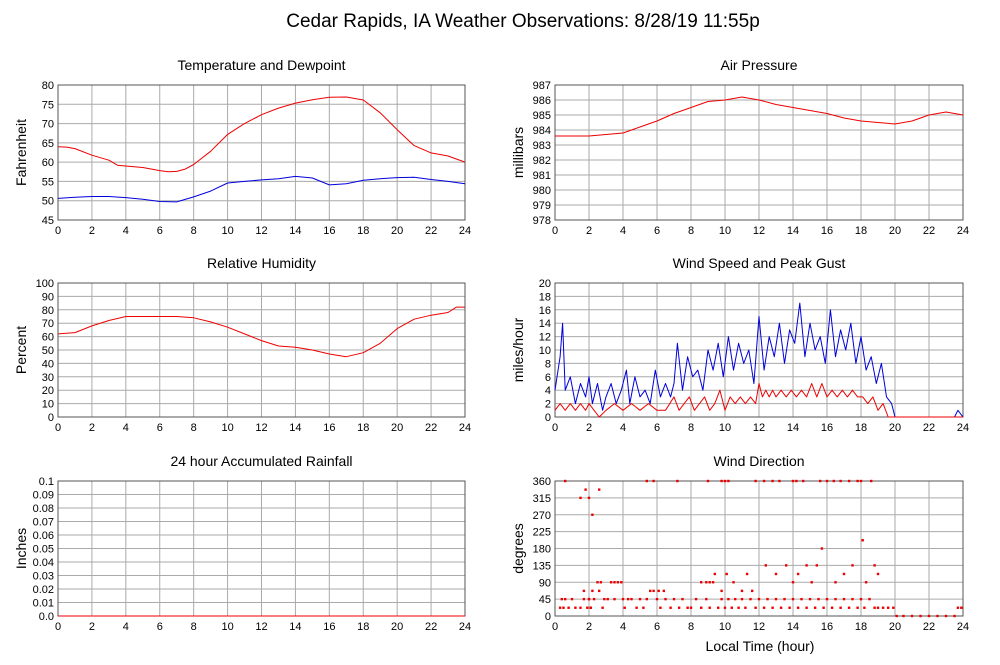  I want to click on y-tick-label: 0.0, so click(46, 617).